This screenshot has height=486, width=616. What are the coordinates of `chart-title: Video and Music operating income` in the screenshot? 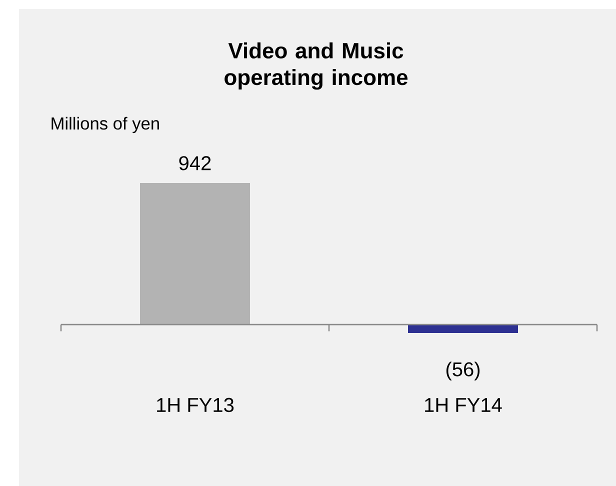 It's located at (316, 66).